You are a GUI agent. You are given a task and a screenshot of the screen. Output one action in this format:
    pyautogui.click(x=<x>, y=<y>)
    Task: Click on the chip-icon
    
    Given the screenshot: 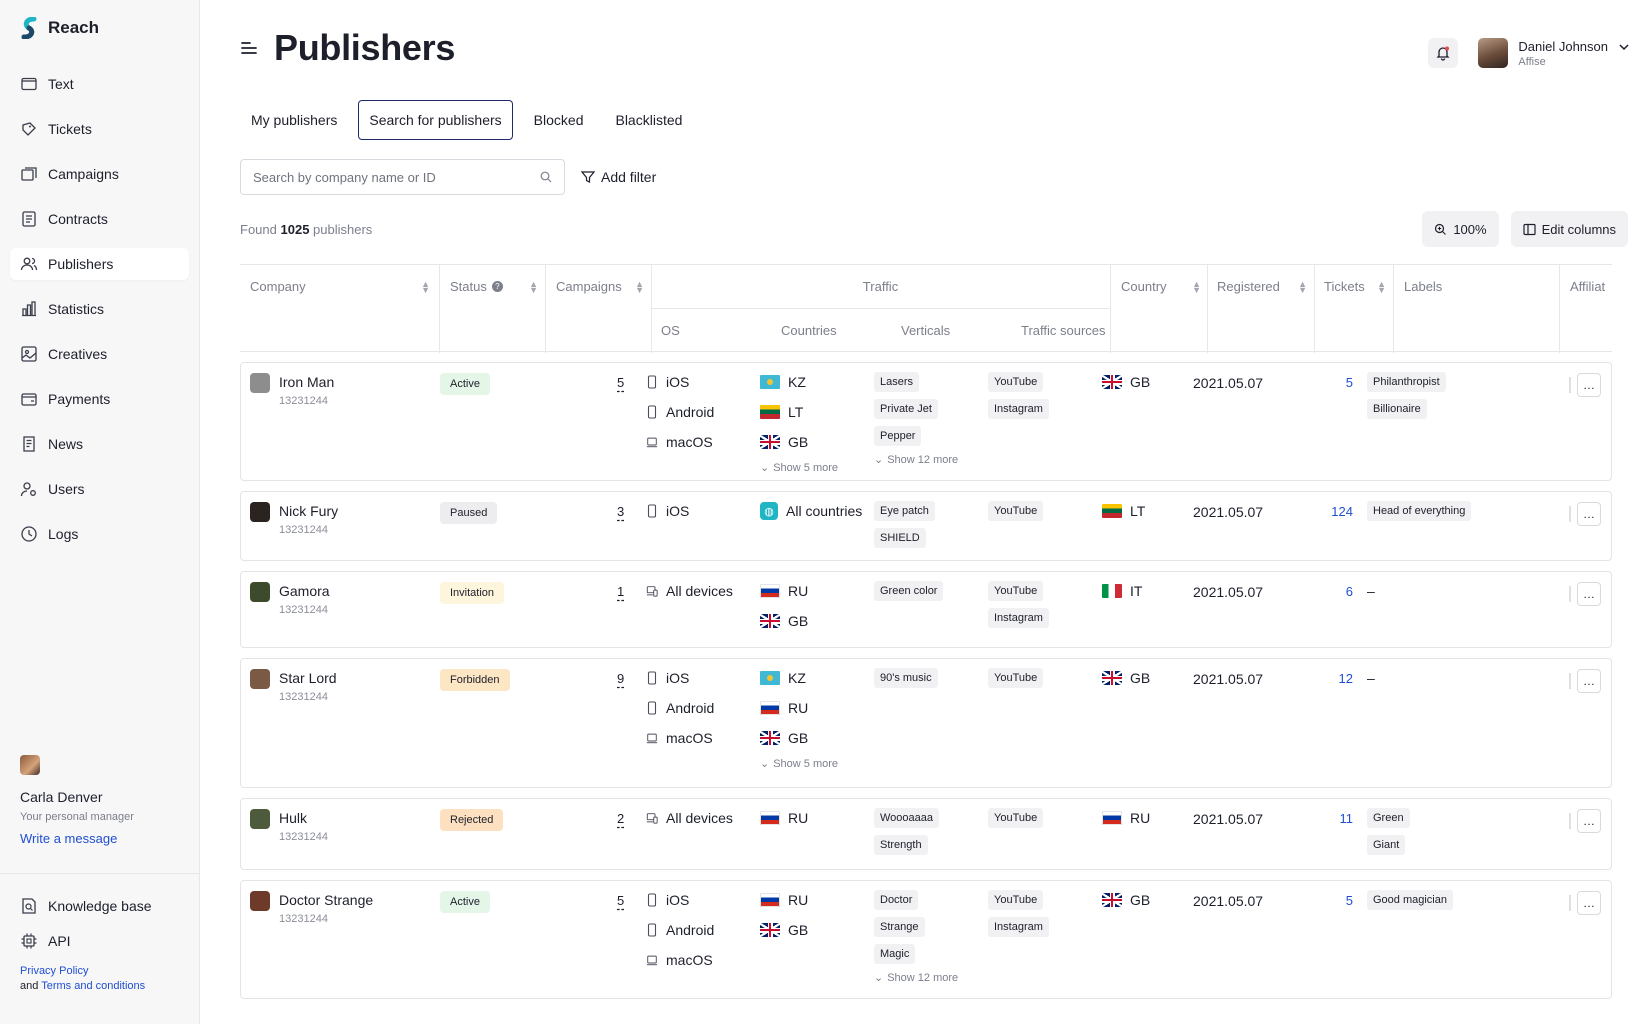 What is the action you would take?
    pyautogui.click(x=29, y=941)
    